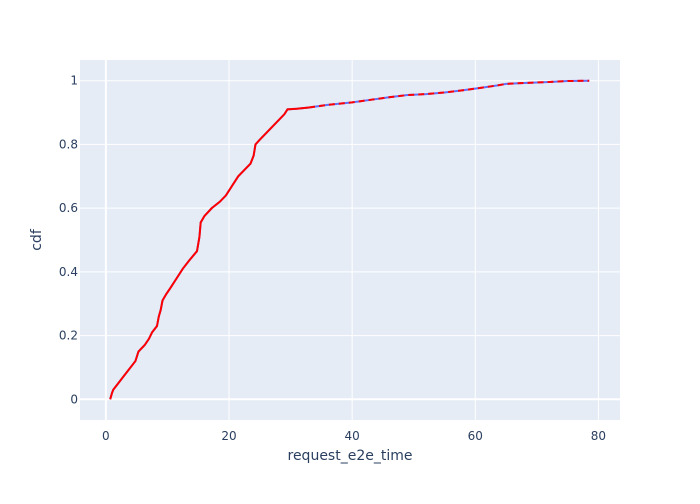  What do you see at coordinates (350, 456) in the screenshot?
I see `x-axis-title: request_e2e_time` at bounding box center [350, 456].